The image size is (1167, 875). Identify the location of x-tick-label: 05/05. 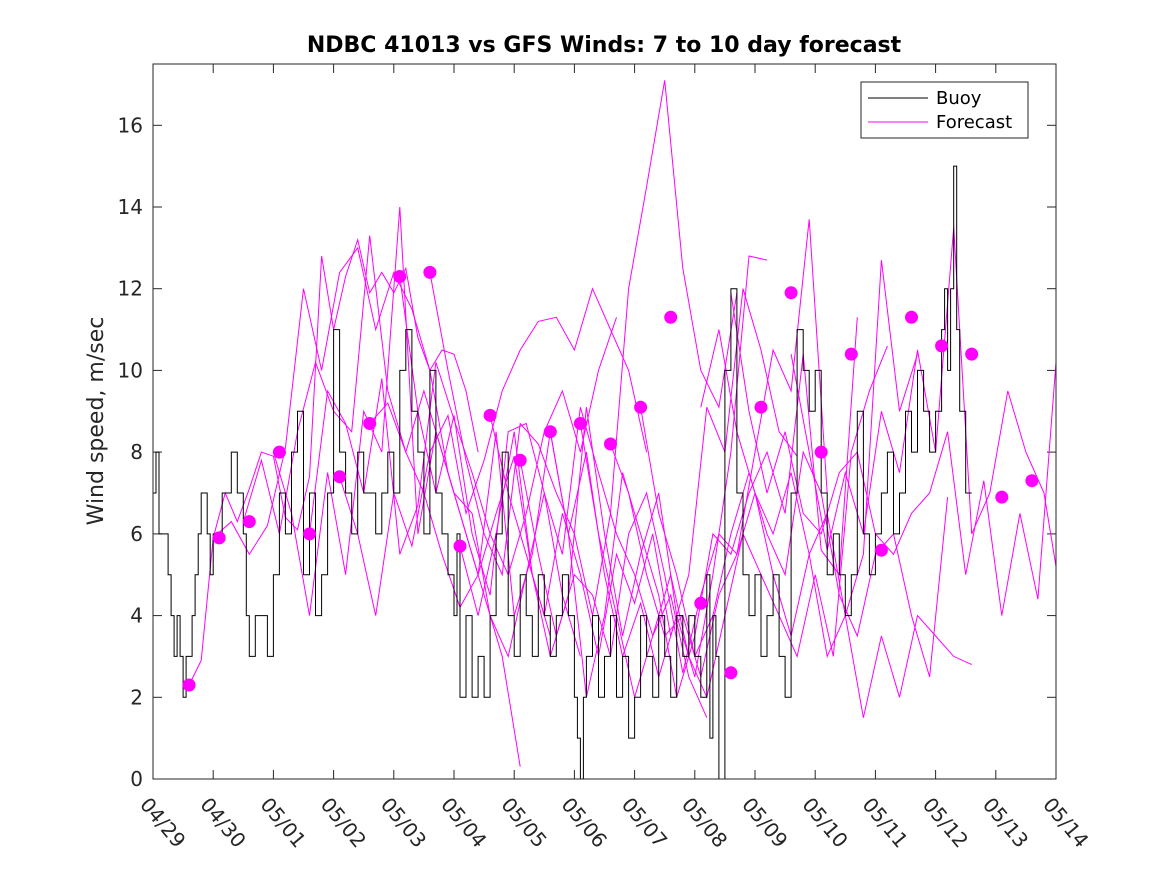
(523, 823).